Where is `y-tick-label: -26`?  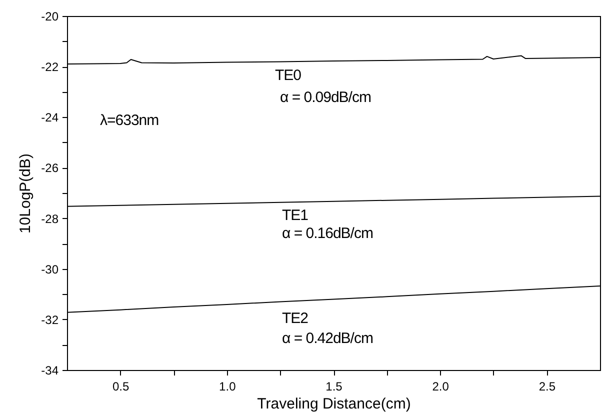 y-tick-label: -26 is located at coordinates (50, 168).